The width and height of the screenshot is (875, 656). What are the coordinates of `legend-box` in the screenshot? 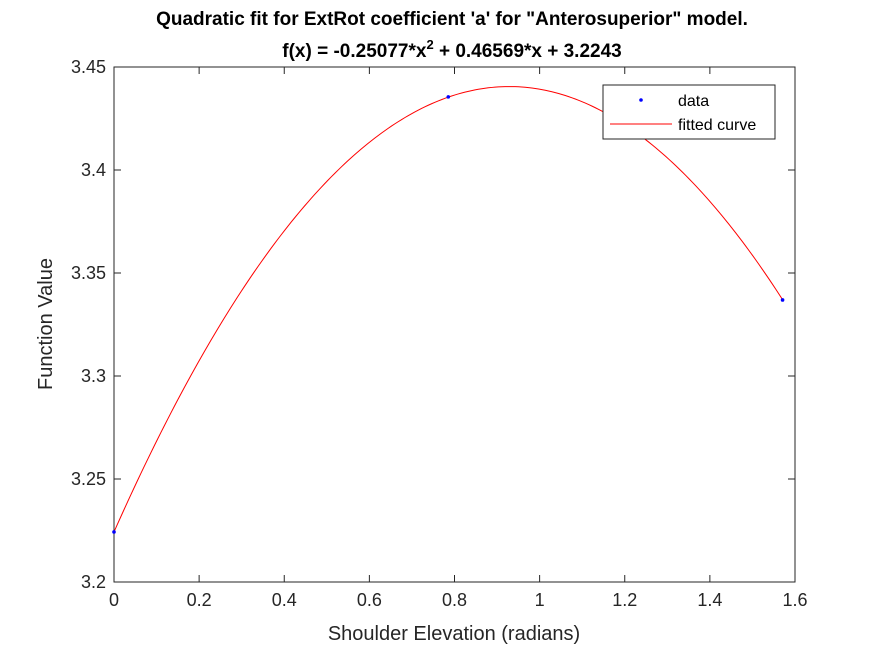 It's located at (689, 112).